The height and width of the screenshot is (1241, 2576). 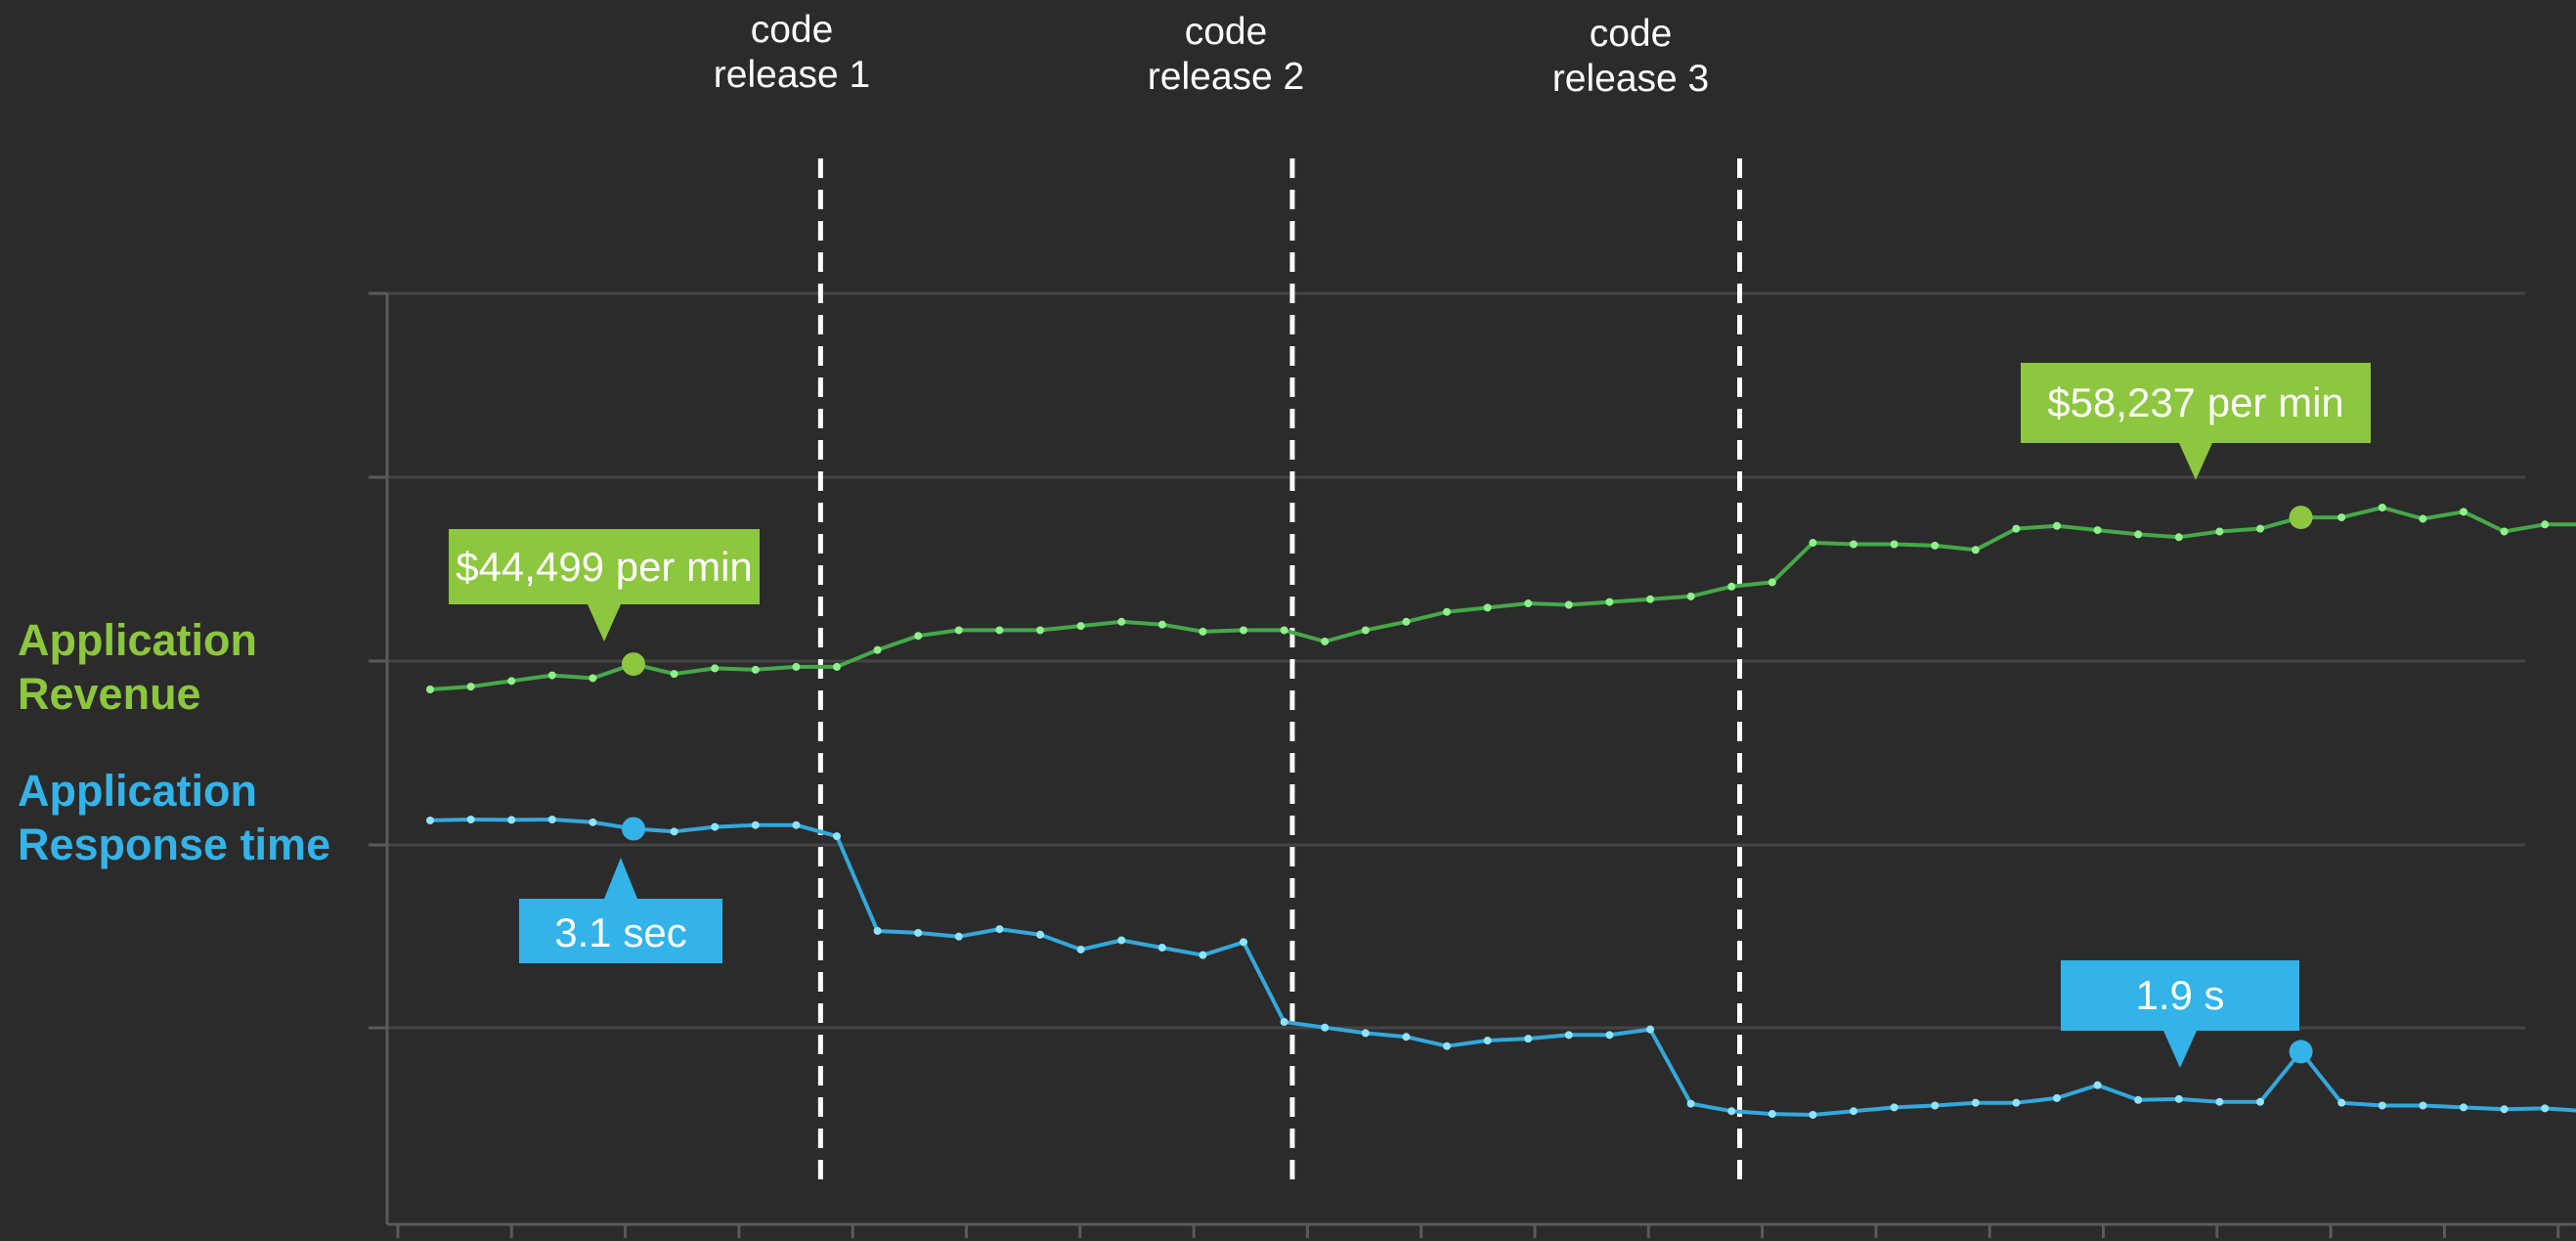 What do you see at coordinates (792, 30) in the screenshot?
I see `release-1-label-line1: code` at bounding box center [792, 30].